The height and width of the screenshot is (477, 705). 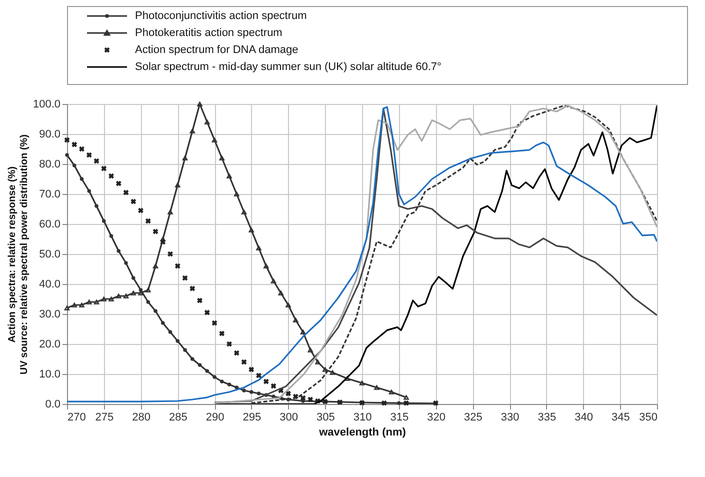 I want to click on x-tick-label: 350, so click(x=648, y=418).